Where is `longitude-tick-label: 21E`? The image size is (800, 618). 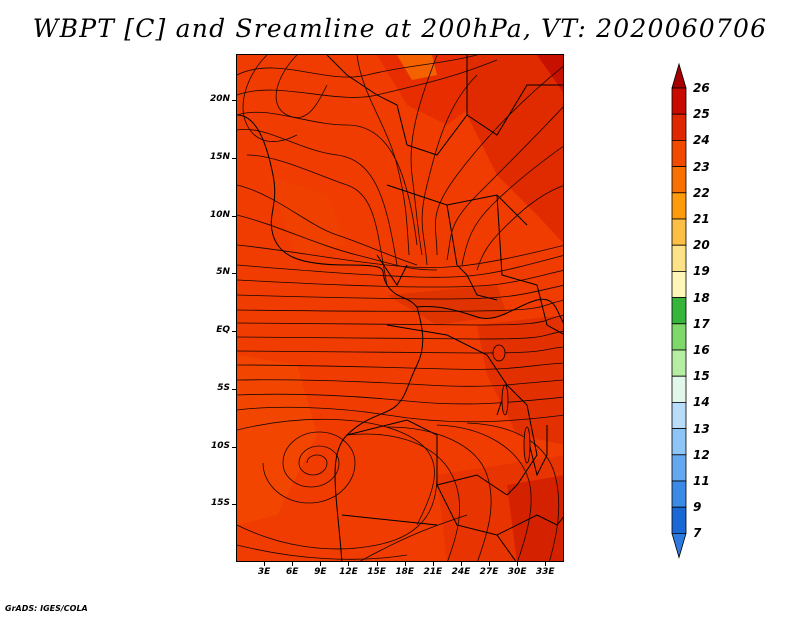 longitude-tick-label: 21E is located at coordinates (433, 572).